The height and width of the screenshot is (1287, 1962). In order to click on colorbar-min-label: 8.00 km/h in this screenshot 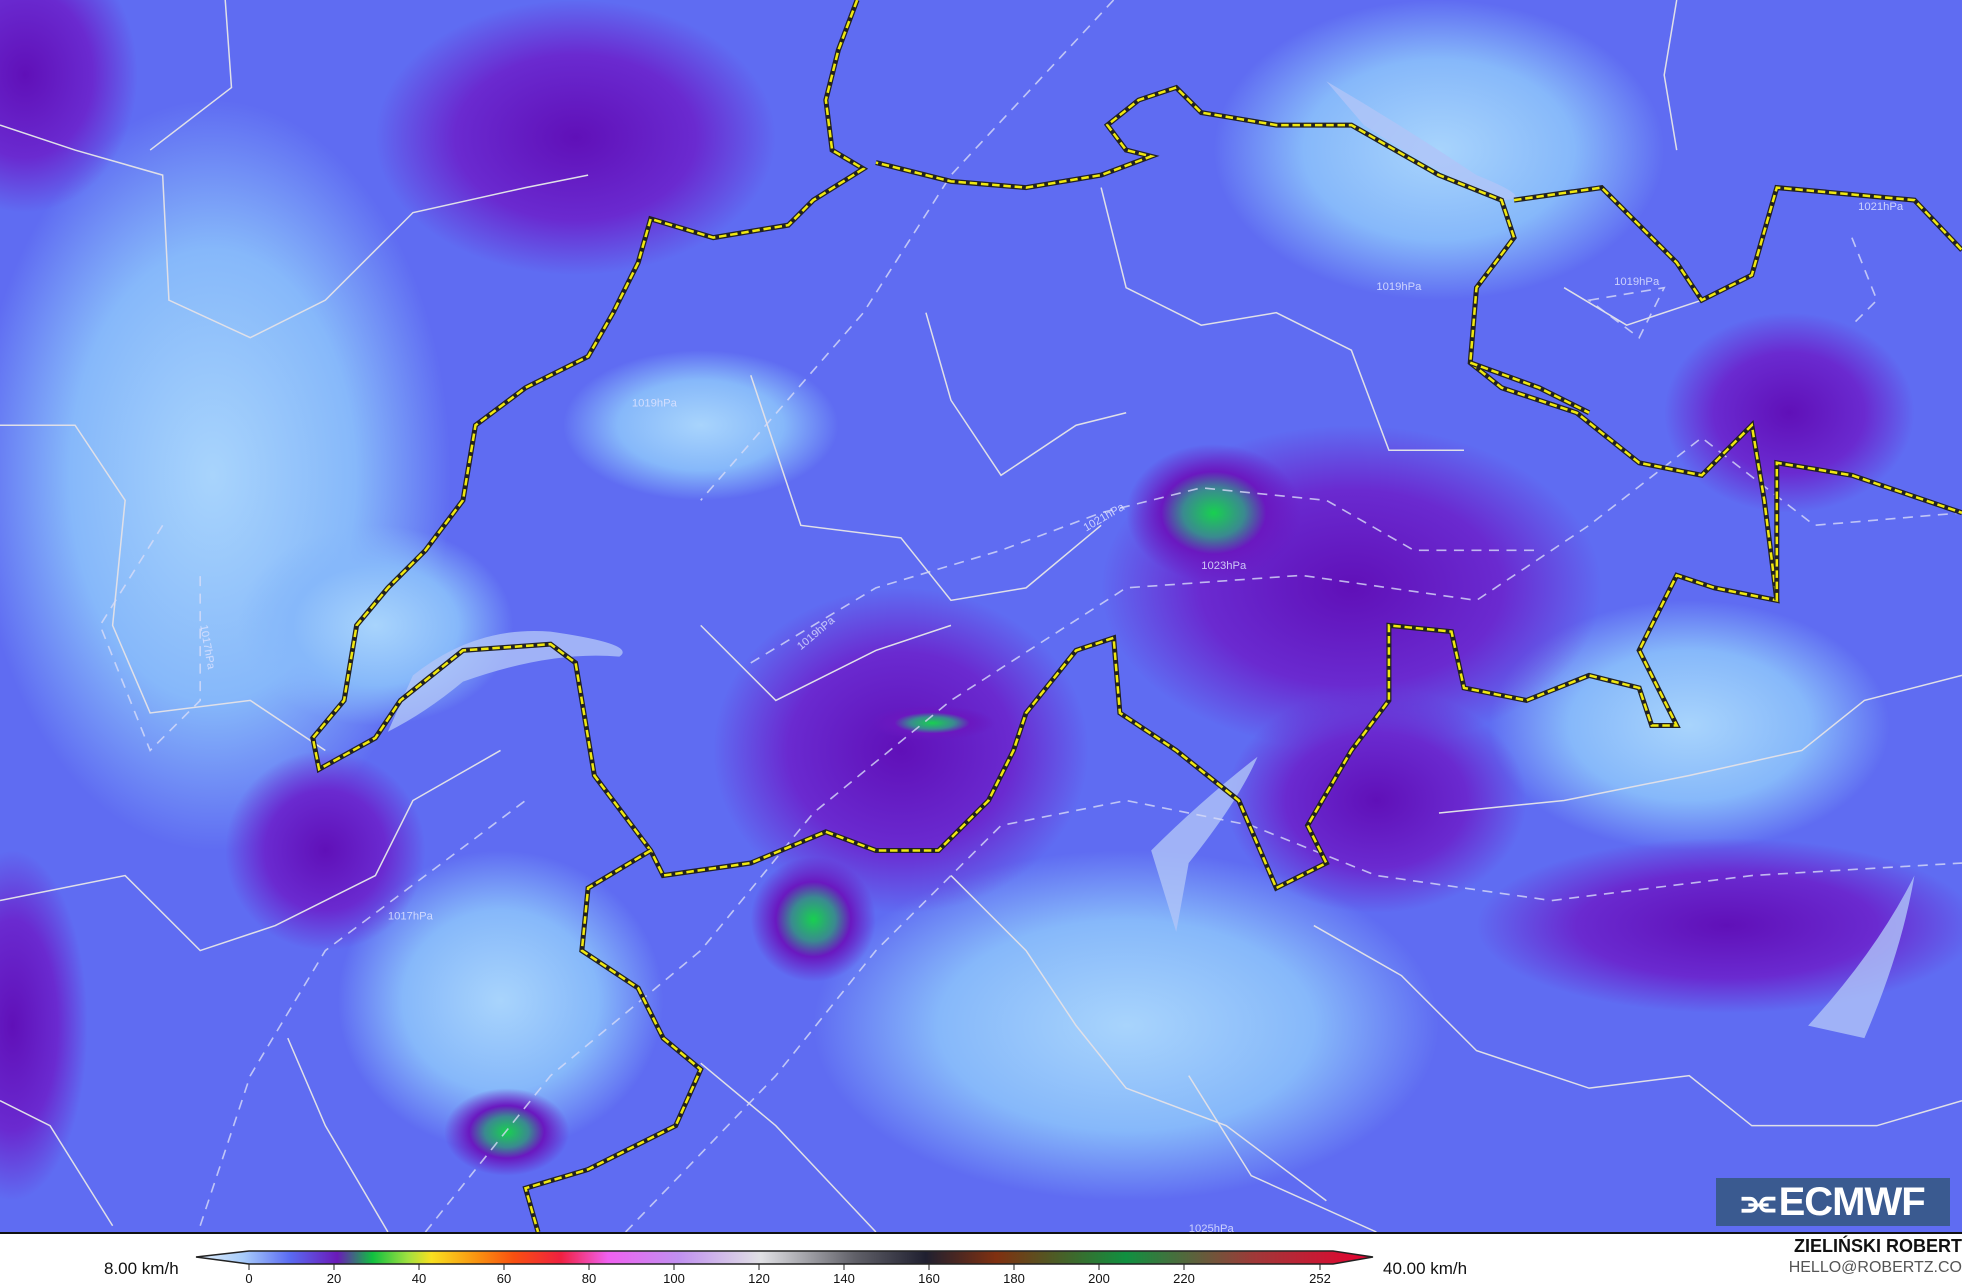, I will do `click(141, 1268)`.